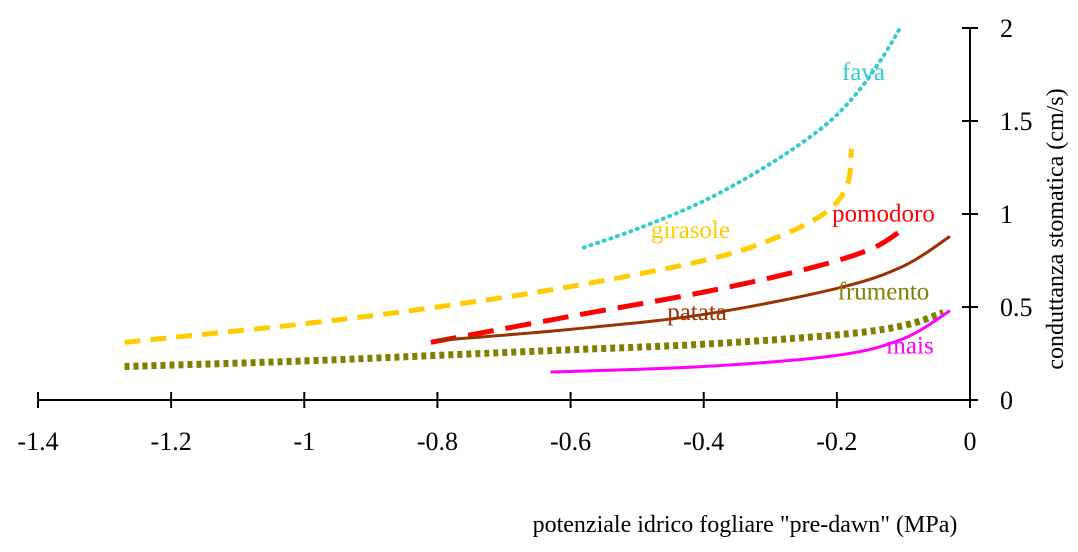 The image size is (1078, 552). What do you see at coordinates (694, 288) in the screenshot?
I see `series-line-patata` at bounding box center [694, 288].